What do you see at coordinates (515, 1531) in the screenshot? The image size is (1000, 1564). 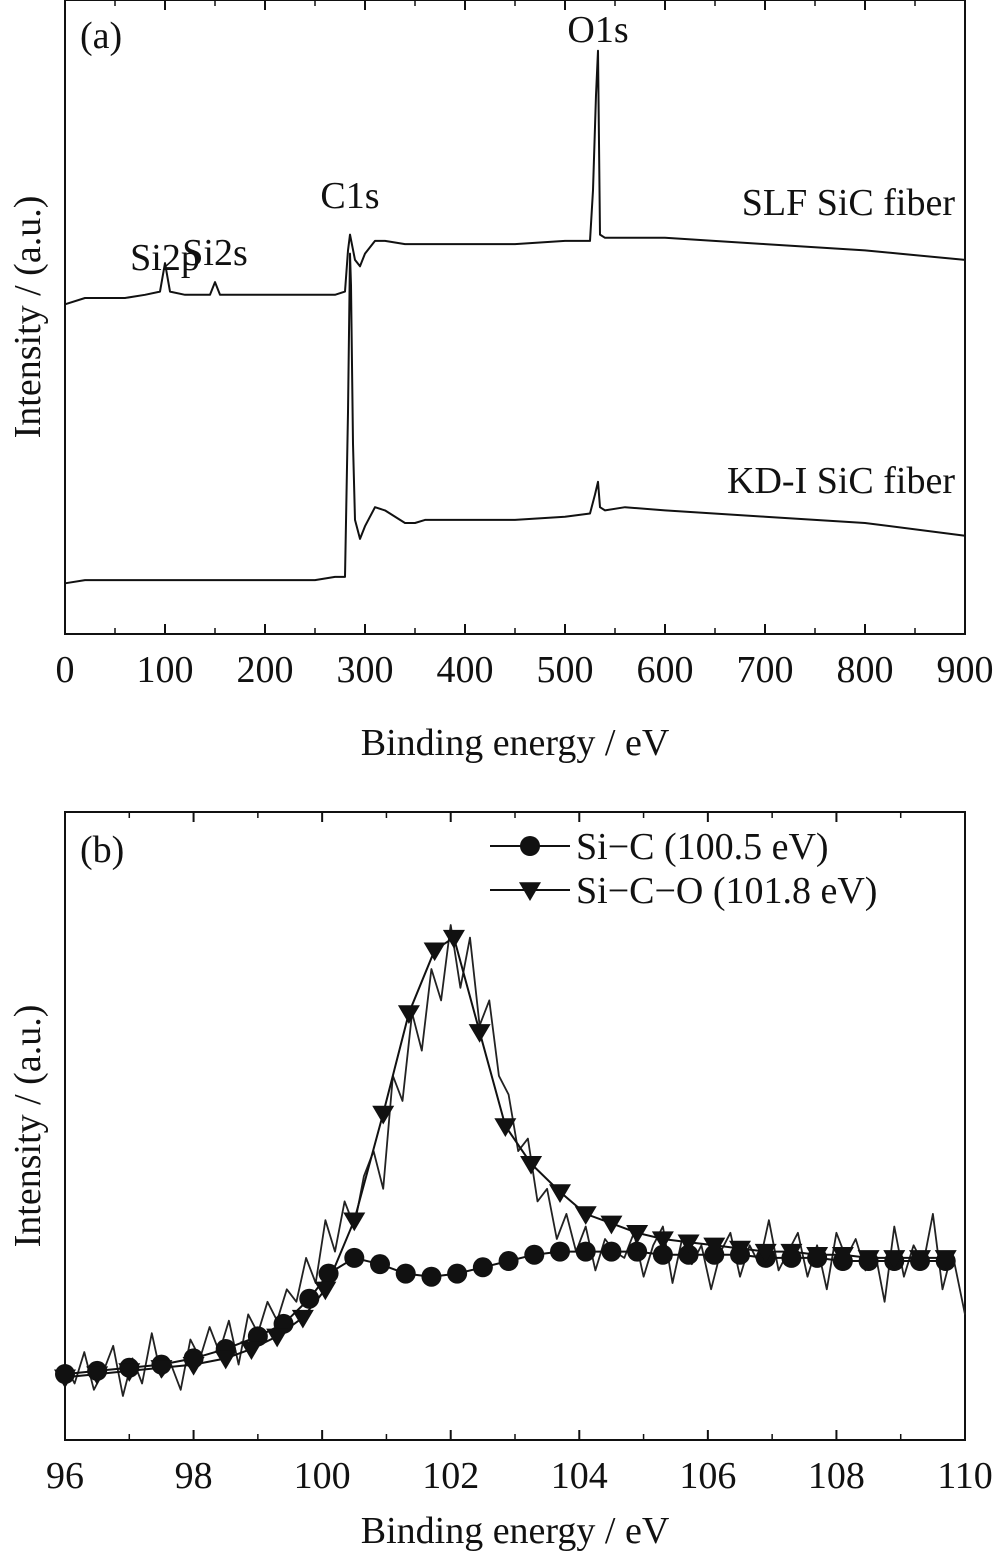 I see `x-axis-label-b: Binding energy / eV` at bounding box center [515, 1531].